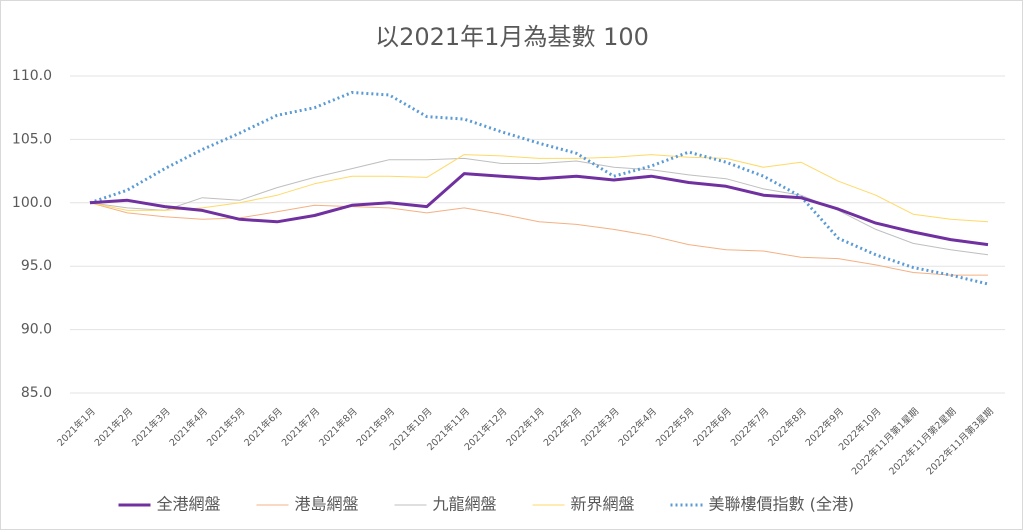 This screenshot has height=531, width=1024. Describe the element at coordinates (36, 266) in the screenshot. I see `y-tick-label: 95.0` at that location.